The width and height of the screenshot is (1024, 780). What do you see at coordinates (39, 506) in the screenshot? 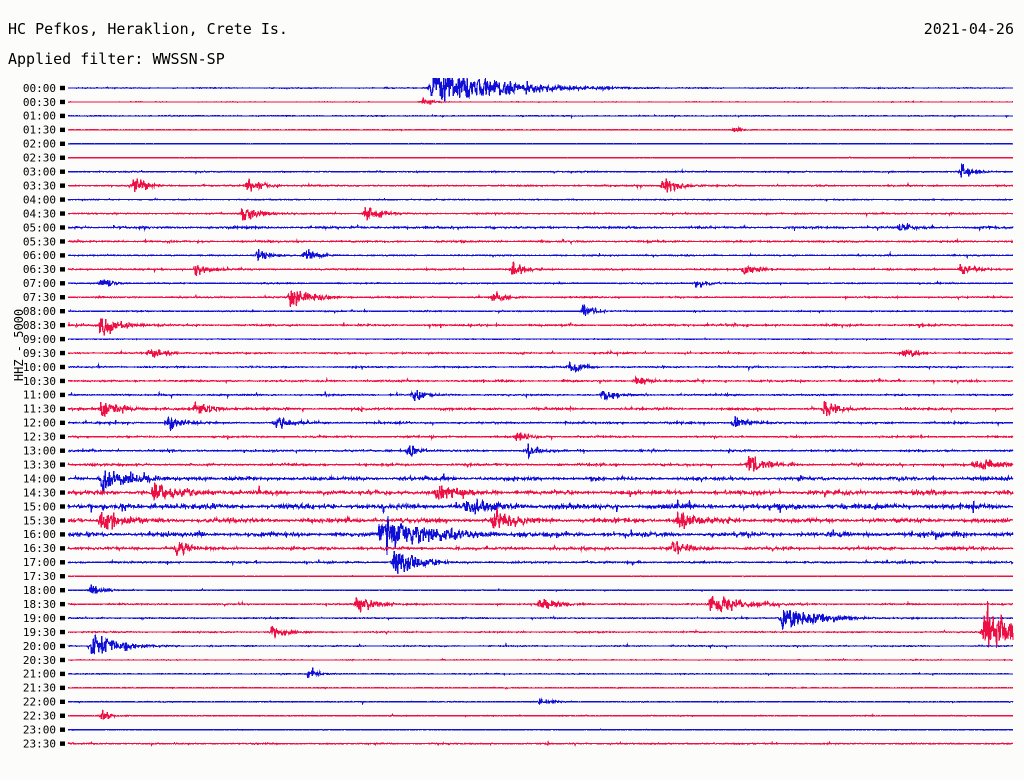
I see `time-label-15-00: 15:00` at bounding box center [39, 506].